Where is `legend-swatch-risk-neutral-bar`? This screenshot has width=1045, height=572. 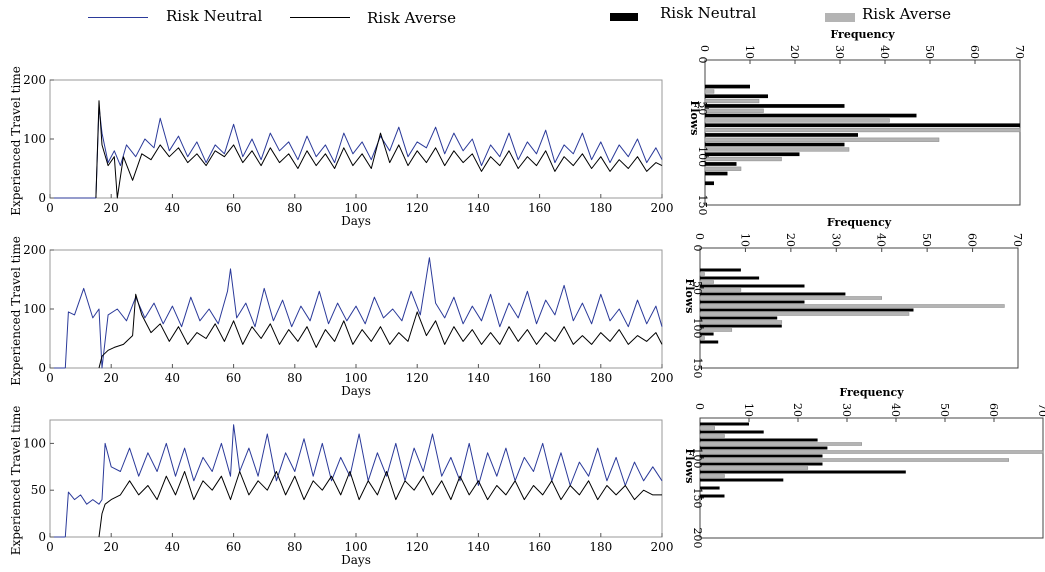
legend-swatch-risk-neutral-bar is located at coordinates (624, 17).